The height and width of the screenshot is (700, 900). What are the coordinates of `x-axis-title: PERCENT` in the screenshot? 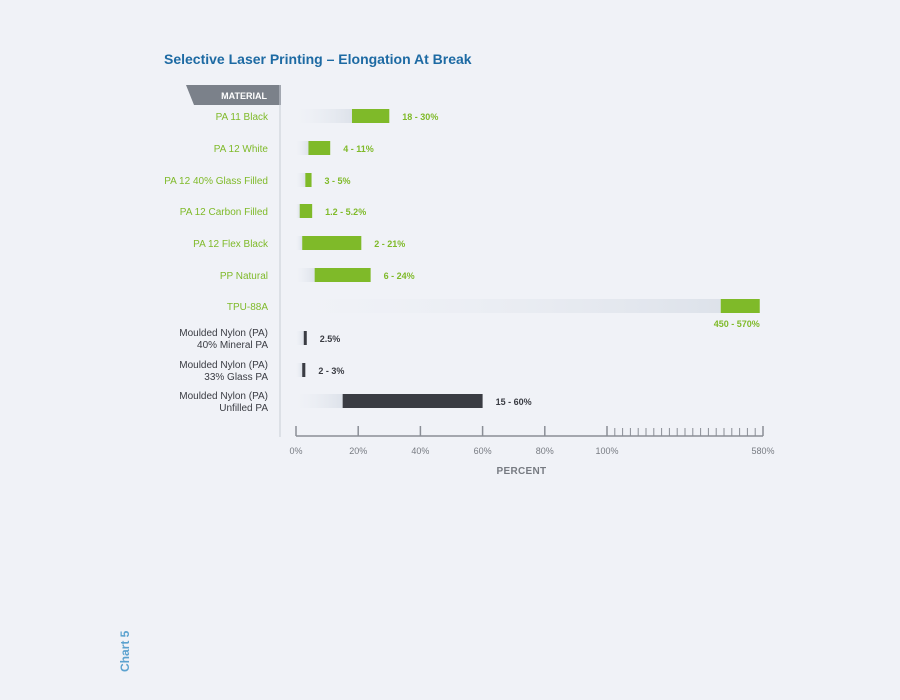 It's located at (522, 471).